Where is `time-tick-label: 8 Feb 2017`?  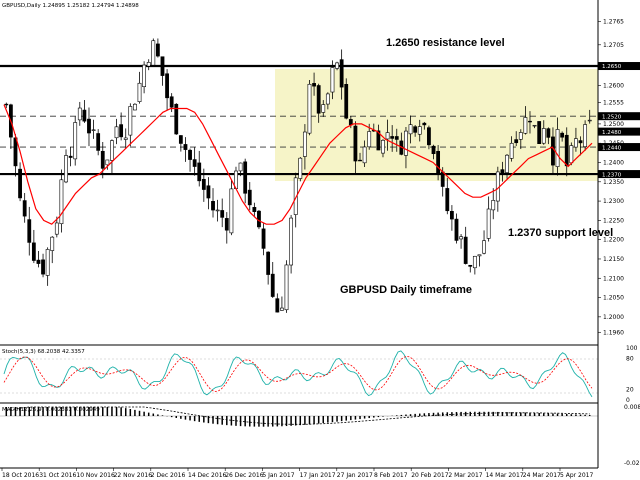
time-tick-label: 8 Feb 2017 is located at coordinates (391, 475).